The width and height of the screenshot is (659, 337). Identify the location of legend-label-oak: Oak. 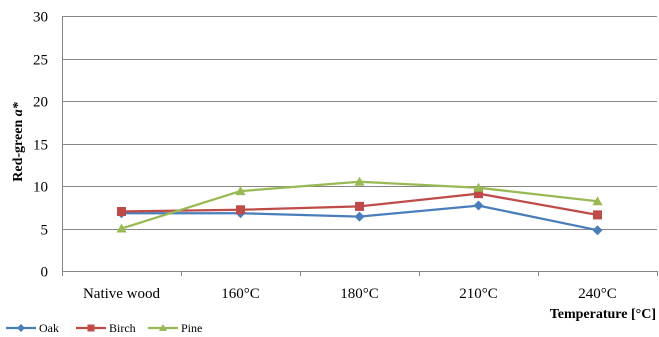
(49, 328).